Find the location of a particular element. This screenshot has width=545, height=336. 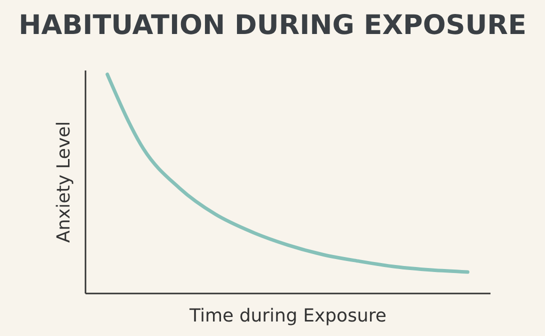

chart-title: HABITUATION DURING EXPOSURE is located at coordinates (272, 25).